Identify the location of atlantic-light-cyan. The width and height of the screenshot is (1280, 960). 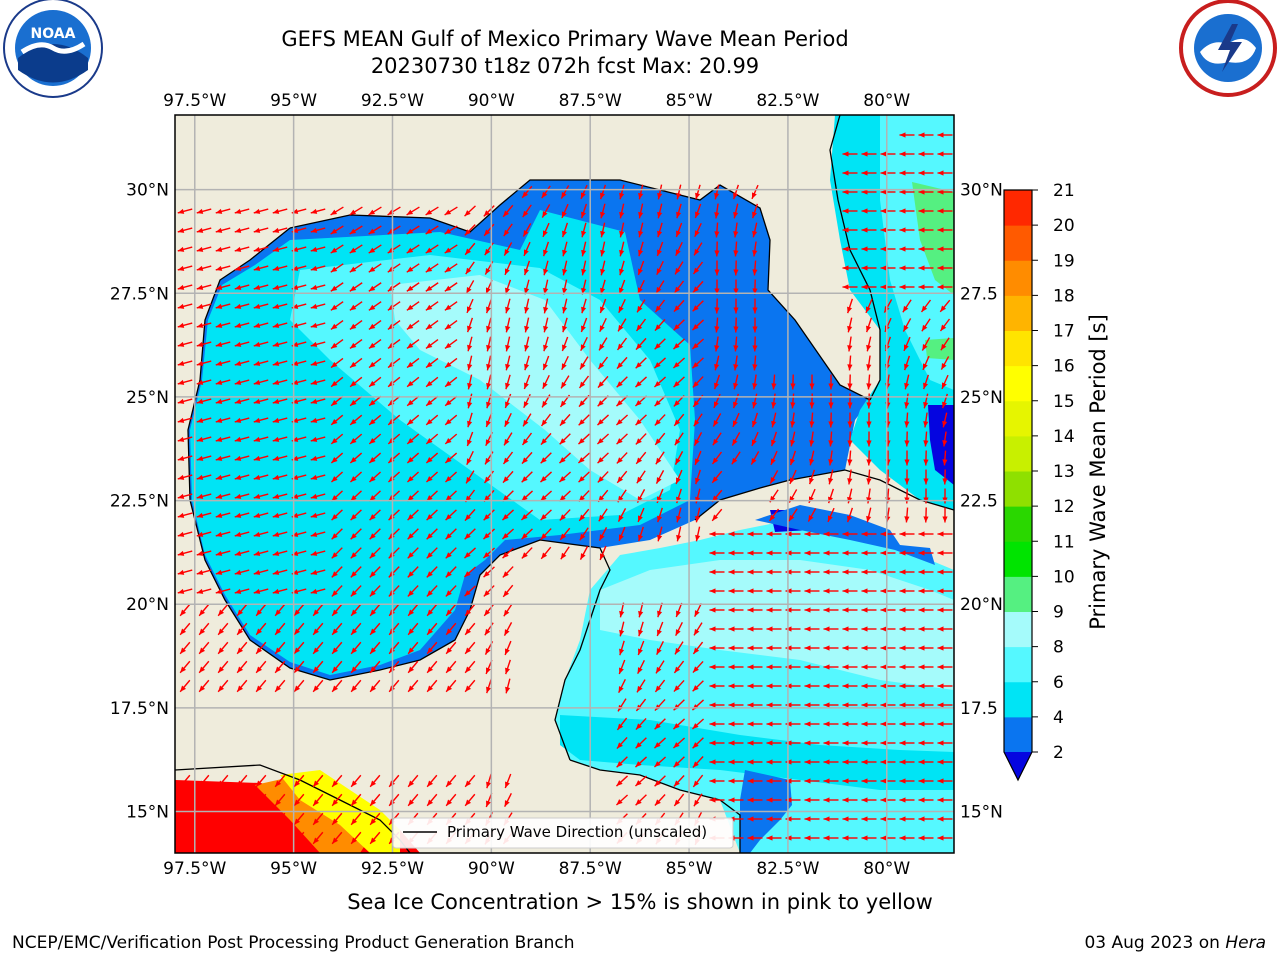
(917, 252).